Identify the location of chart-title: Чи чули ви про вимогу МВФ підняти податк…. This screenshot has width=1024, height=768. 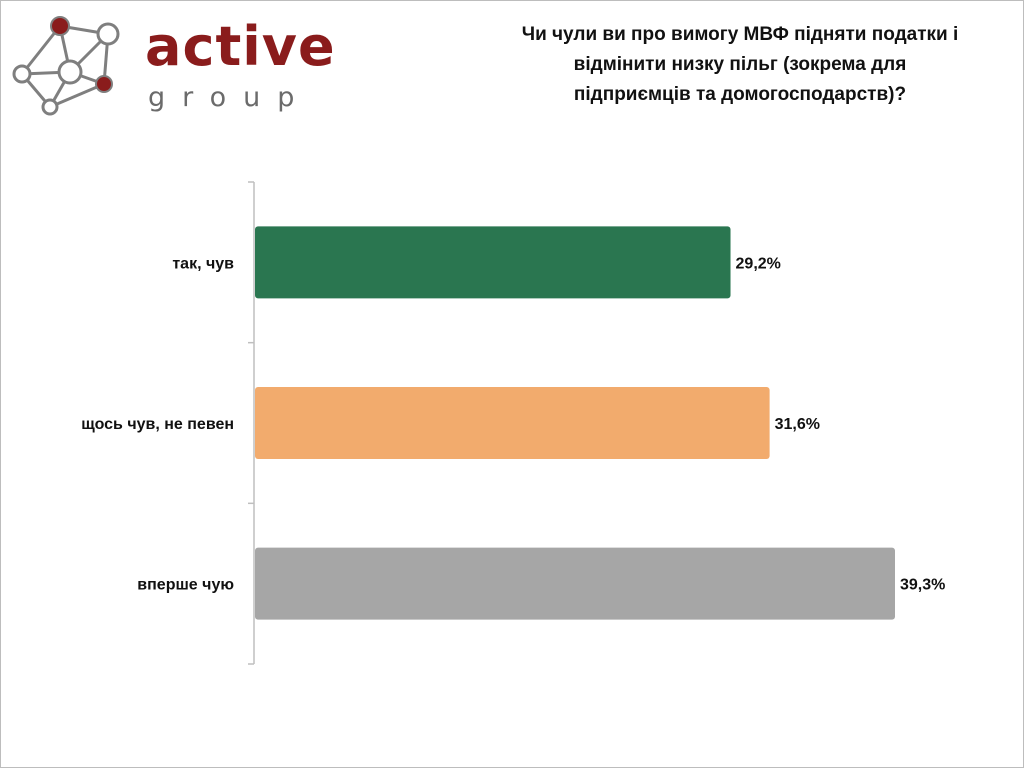
(740, 65).